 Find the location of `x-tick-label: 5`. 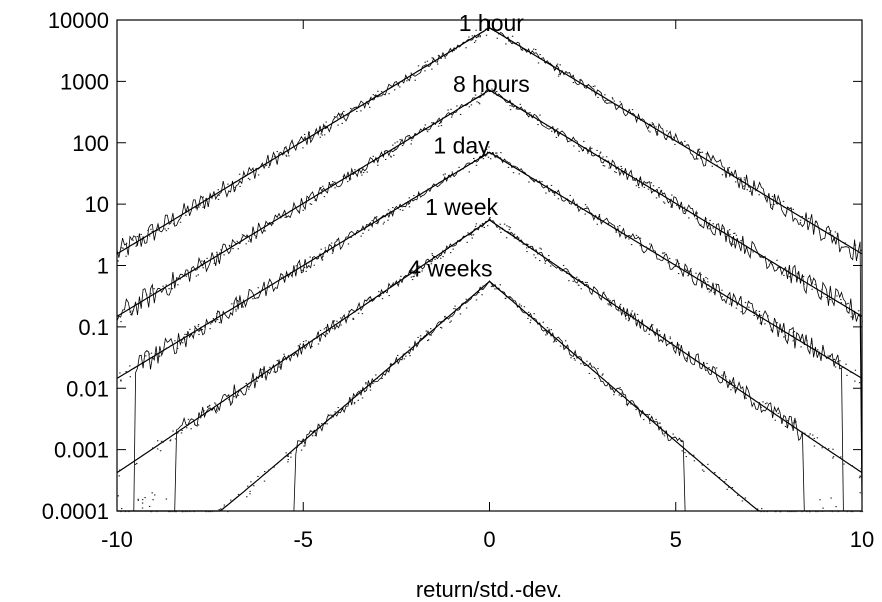

x-tick-label: 5 is located at coordinates (676, 539).